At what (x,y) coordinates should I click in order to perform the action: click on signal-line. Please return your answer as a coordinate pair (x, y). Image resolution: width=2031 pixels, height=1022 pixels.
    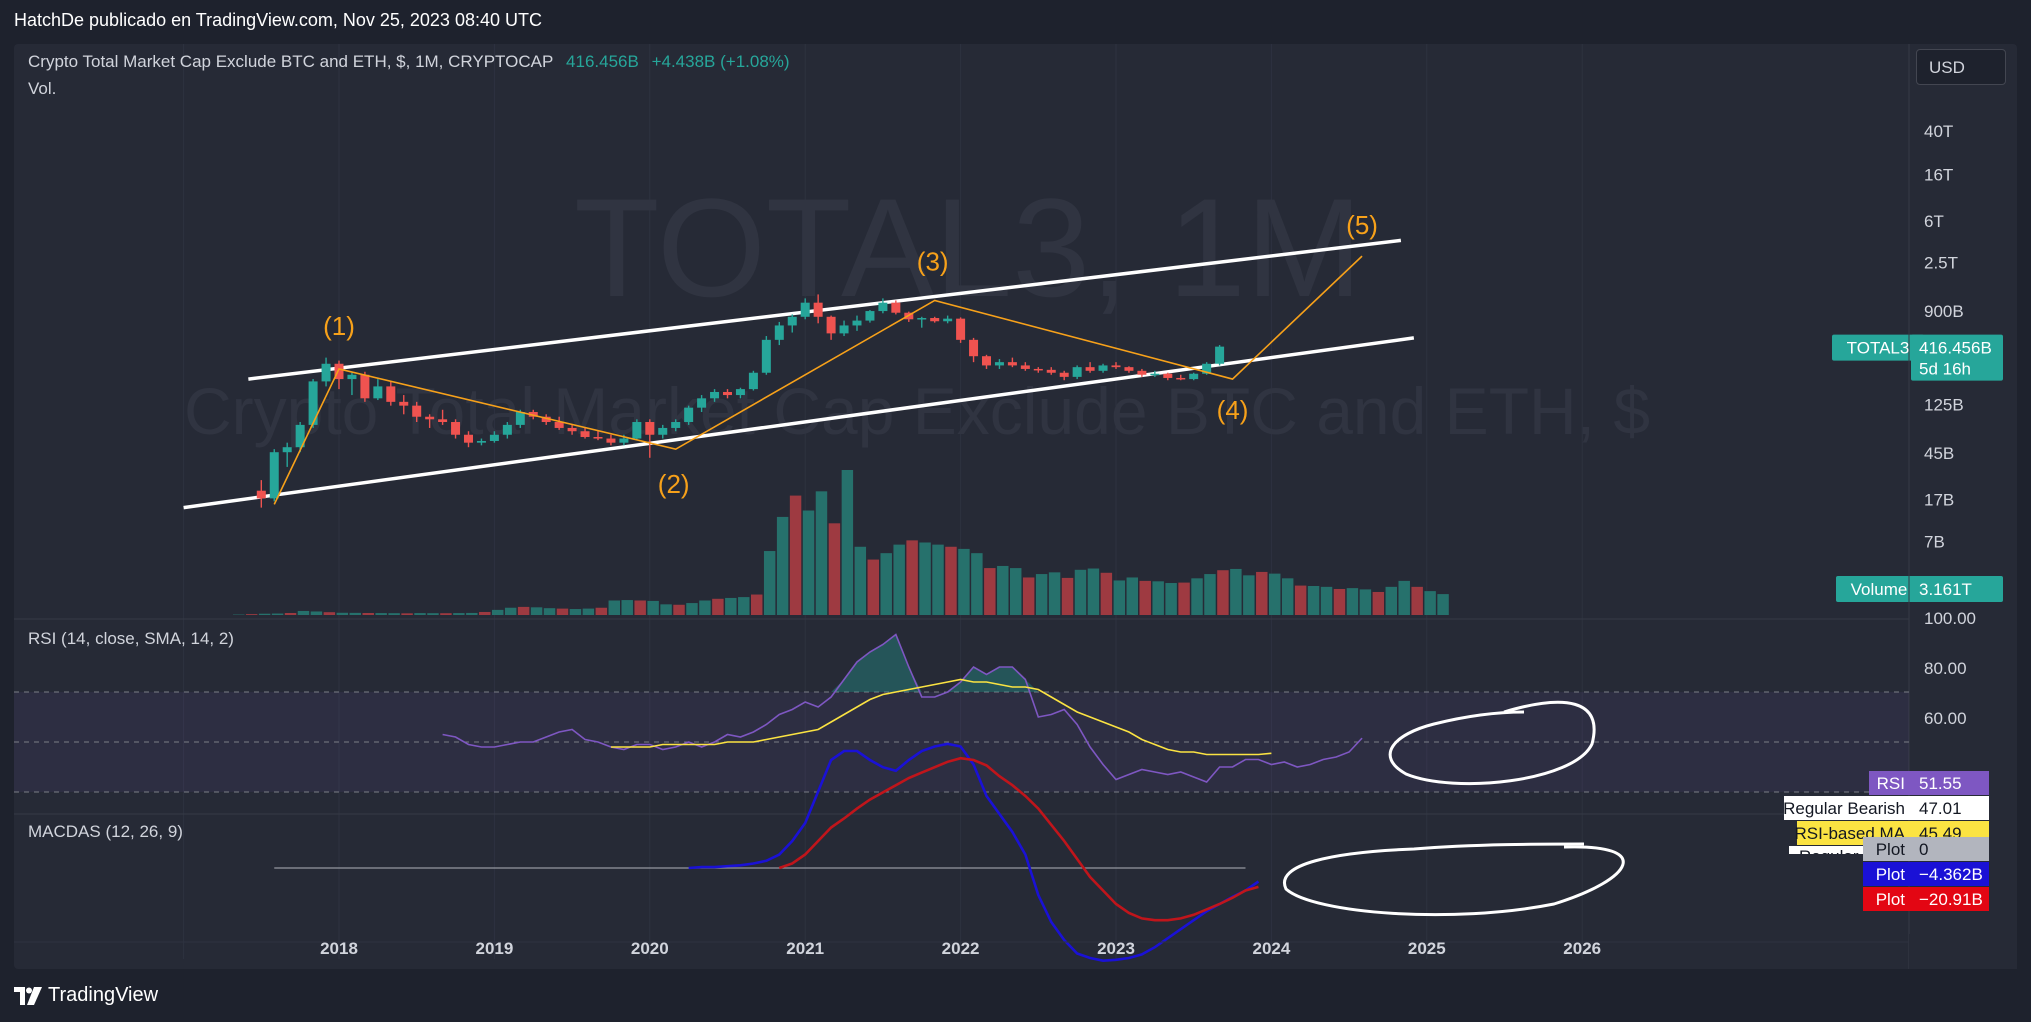
    Looking at the image, I should click on (1018, 839).